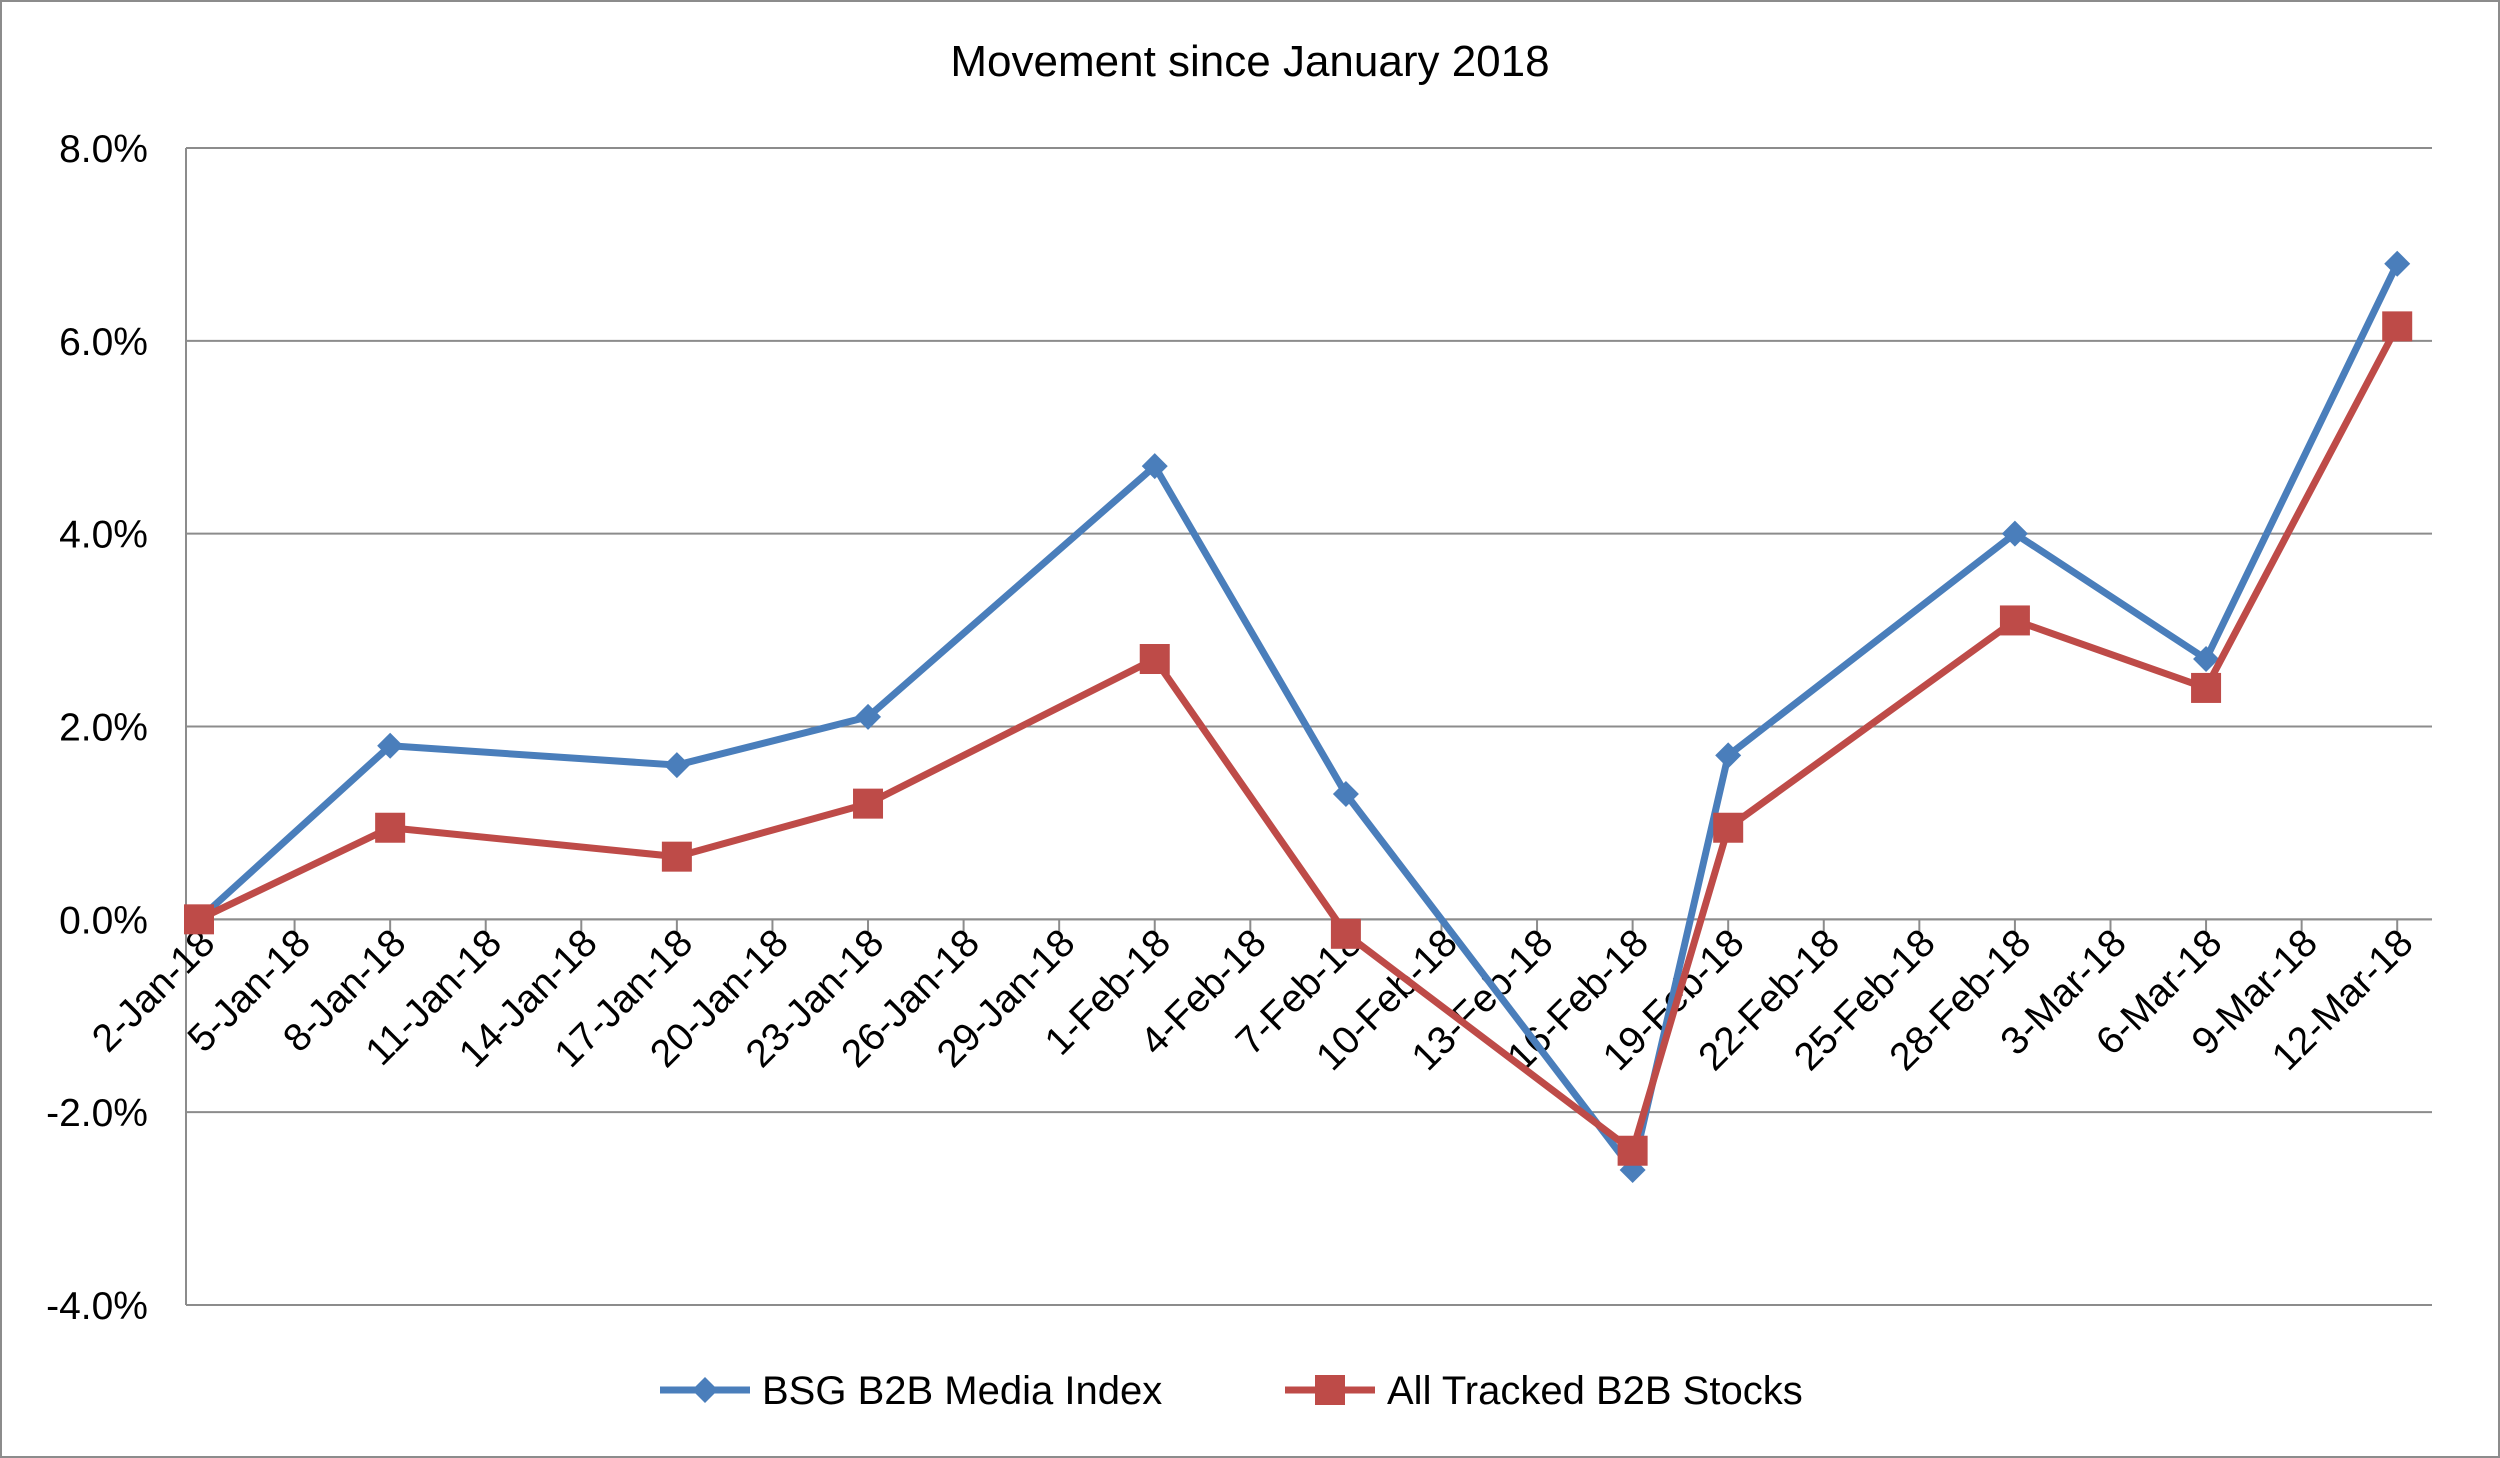  I want to click on y-tick-label: -2.0%, so click(97, 1113).